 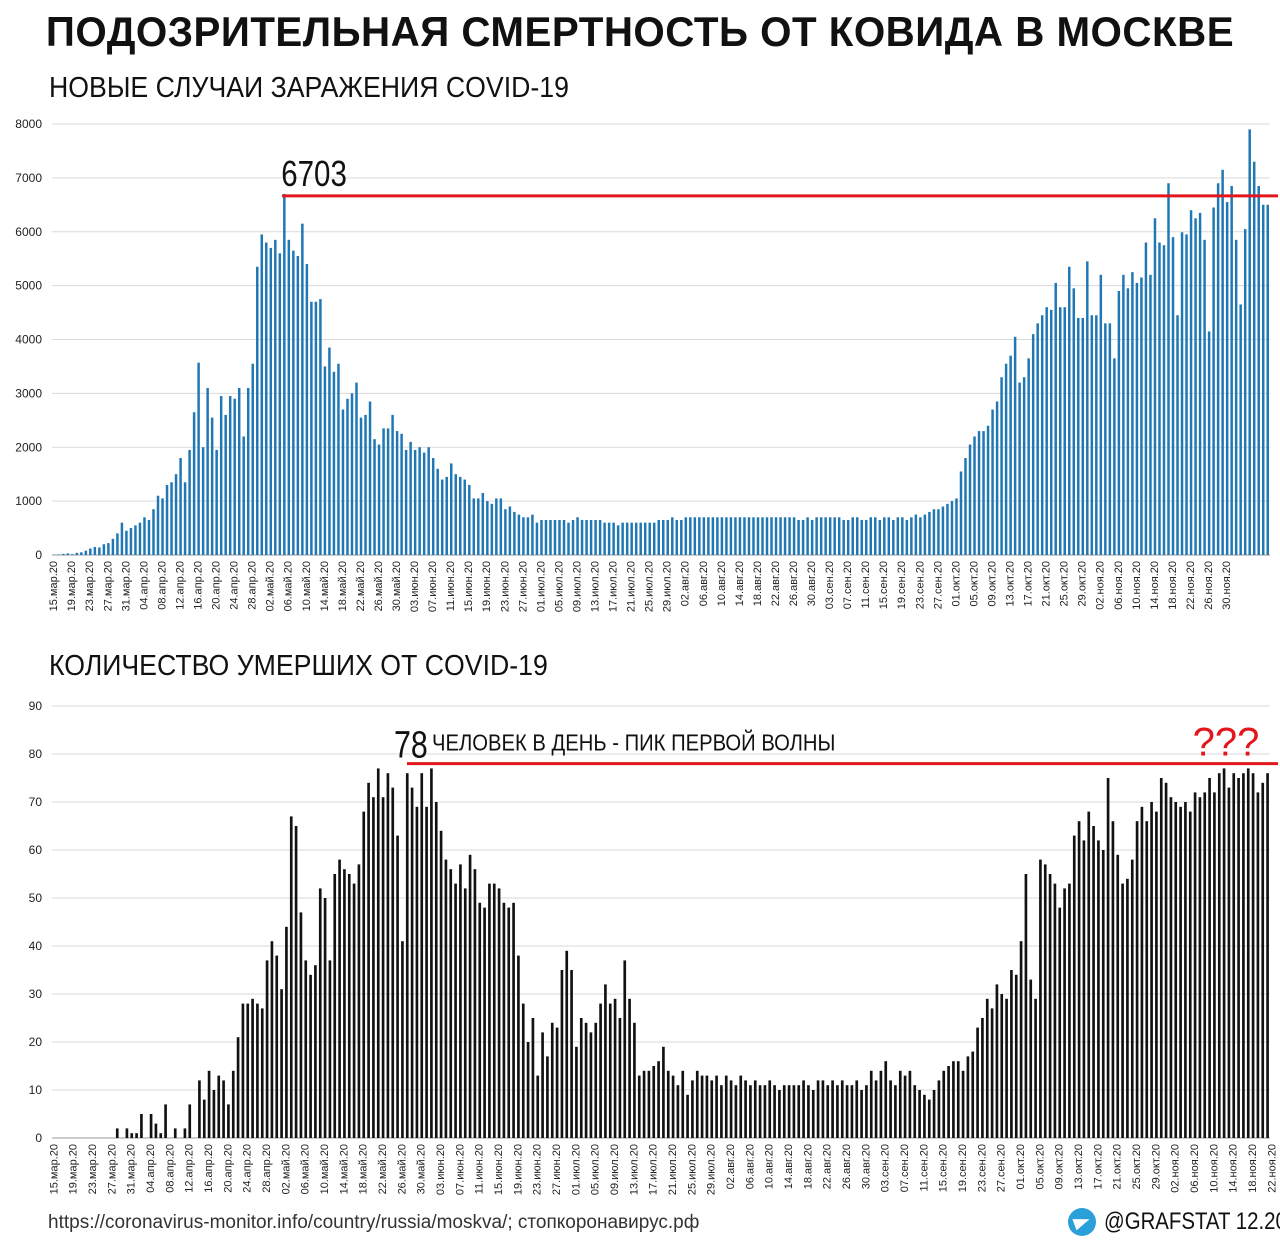 I want to click on cases-x-tick-label: 21.окт.20, so click(x=1047, y=583).